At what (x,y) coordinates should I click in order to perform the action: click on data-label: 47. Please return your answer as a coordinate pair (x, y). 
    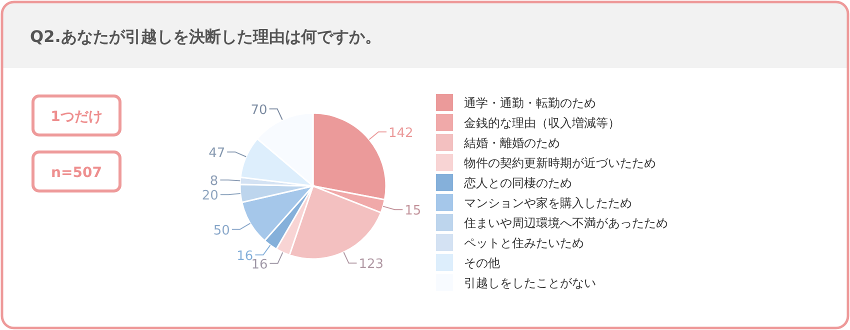
    Looking at the image, I should click on (217, 153).